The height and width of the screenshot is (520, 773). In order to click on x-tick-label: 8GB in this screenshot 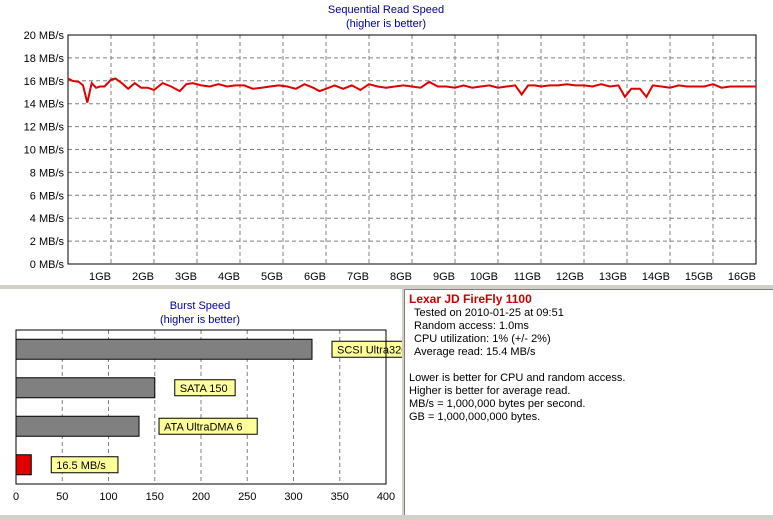, I will do `click(401, 277)`.